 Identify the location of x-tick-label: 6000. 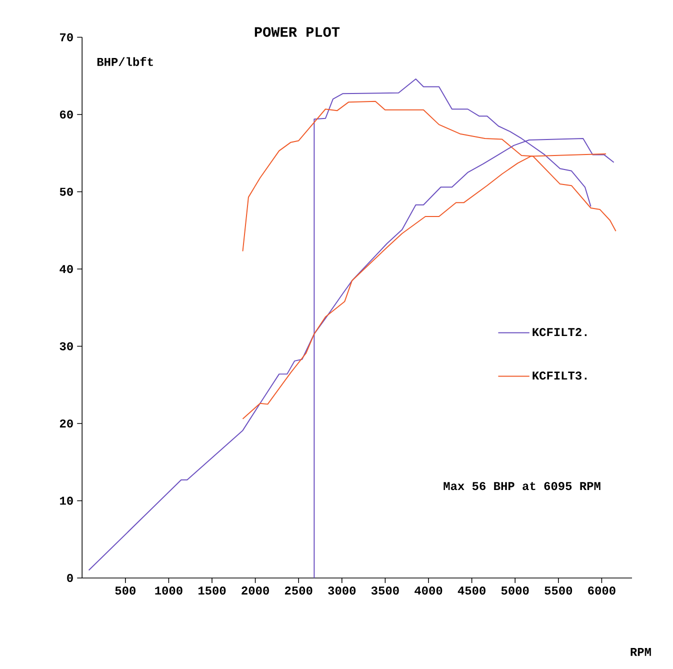
(602, 590).